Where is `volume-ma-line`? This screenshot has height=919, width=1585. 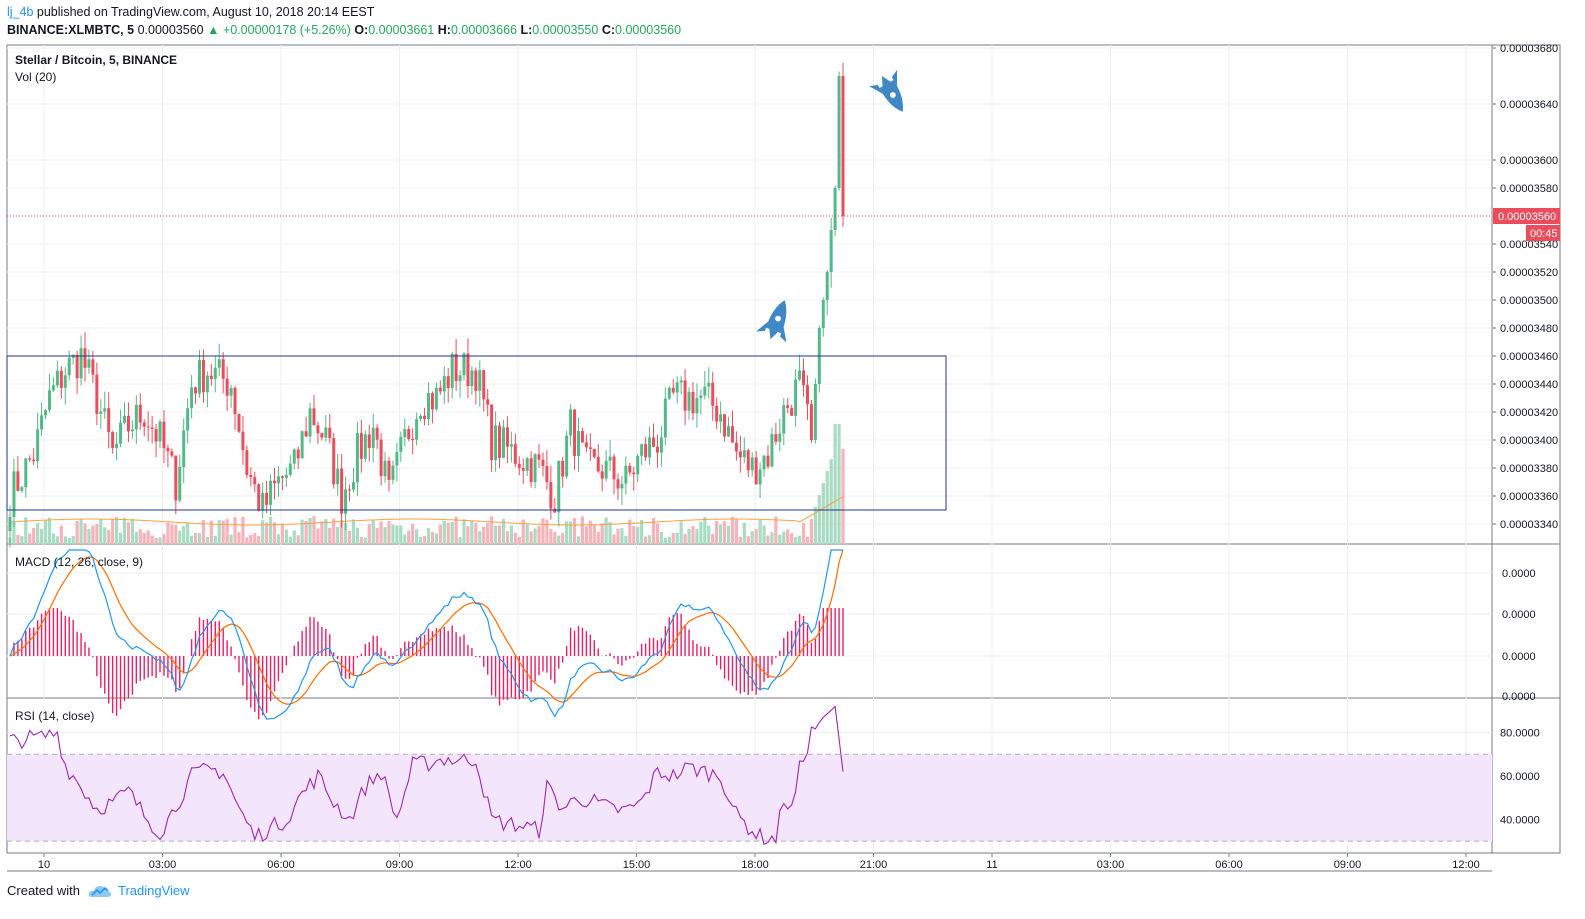 volume-ma-line is located at coordinates (426, 511).